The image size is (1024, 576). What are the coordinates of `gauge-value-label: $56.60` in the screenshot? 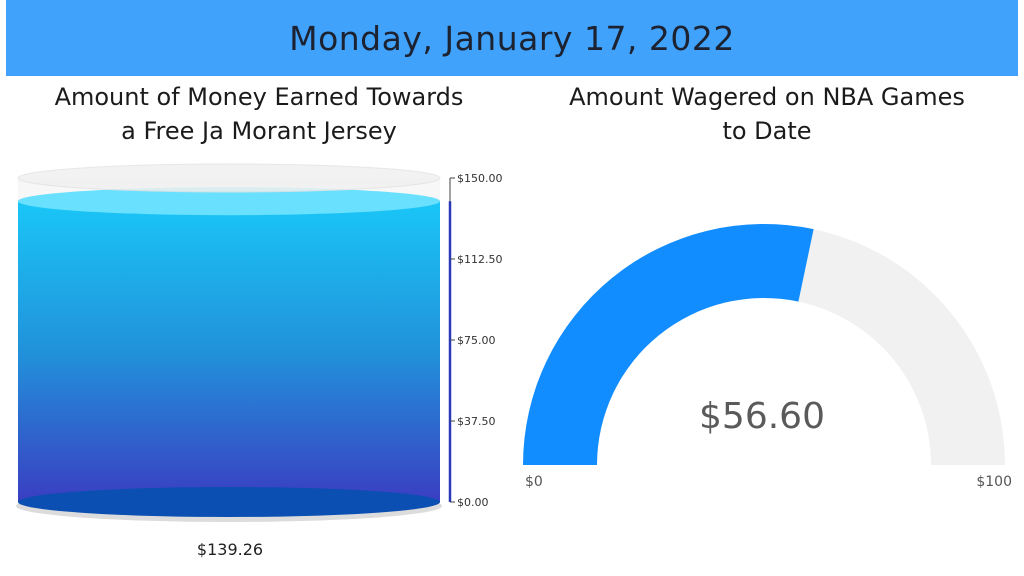 It's located at (762, 416).